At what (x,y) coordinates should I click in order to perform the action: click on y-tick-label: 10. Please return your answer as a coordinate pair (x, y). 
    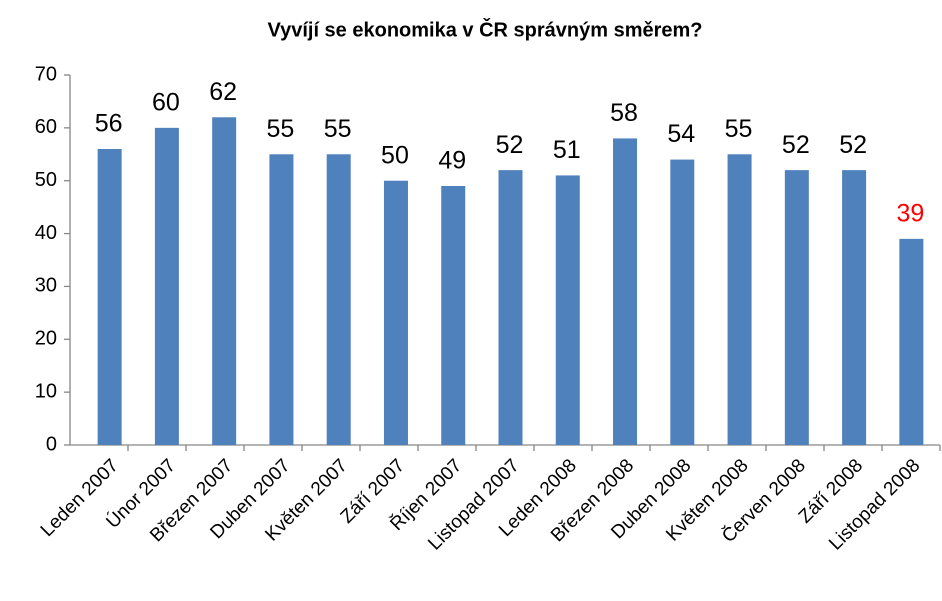
    Looking at the image, I should click on (46, 391).